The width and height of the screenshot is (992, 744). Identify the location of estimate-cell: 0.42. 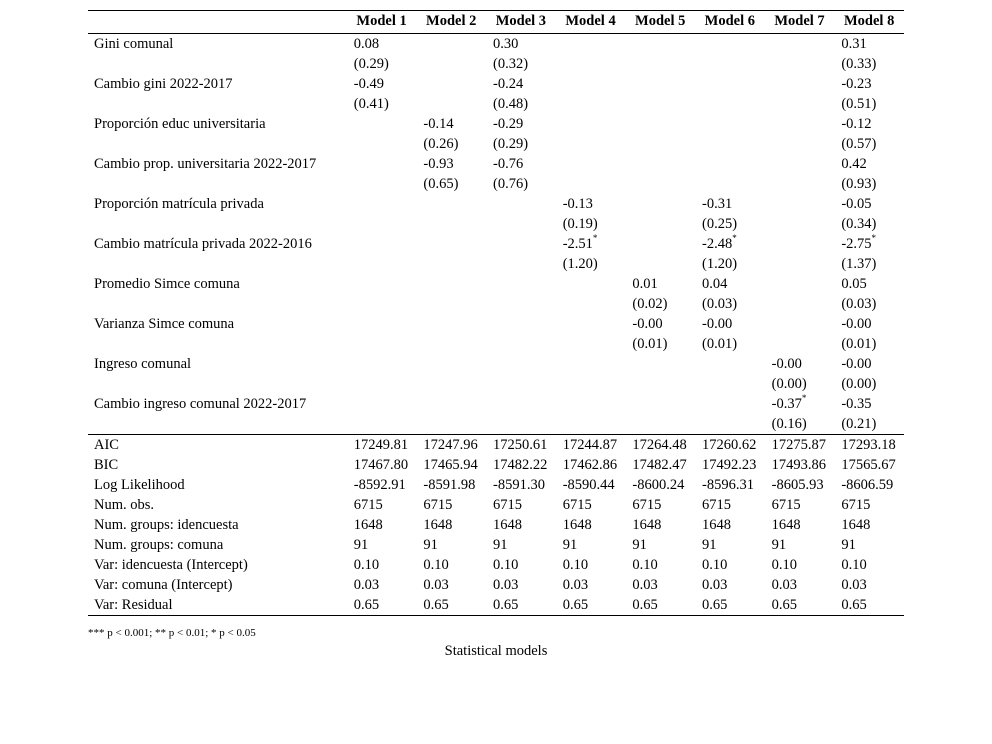
(869, 164).